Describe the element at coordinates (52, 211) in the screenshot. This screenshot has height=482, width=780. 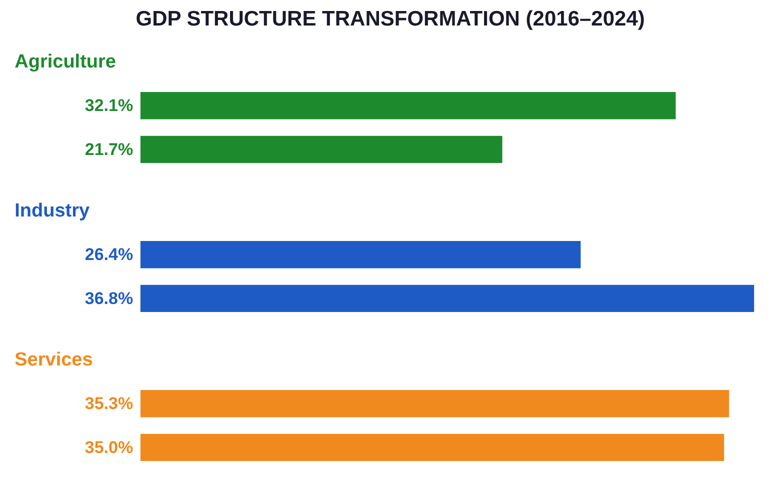
I see `y-tick-label: Industry` at that location.